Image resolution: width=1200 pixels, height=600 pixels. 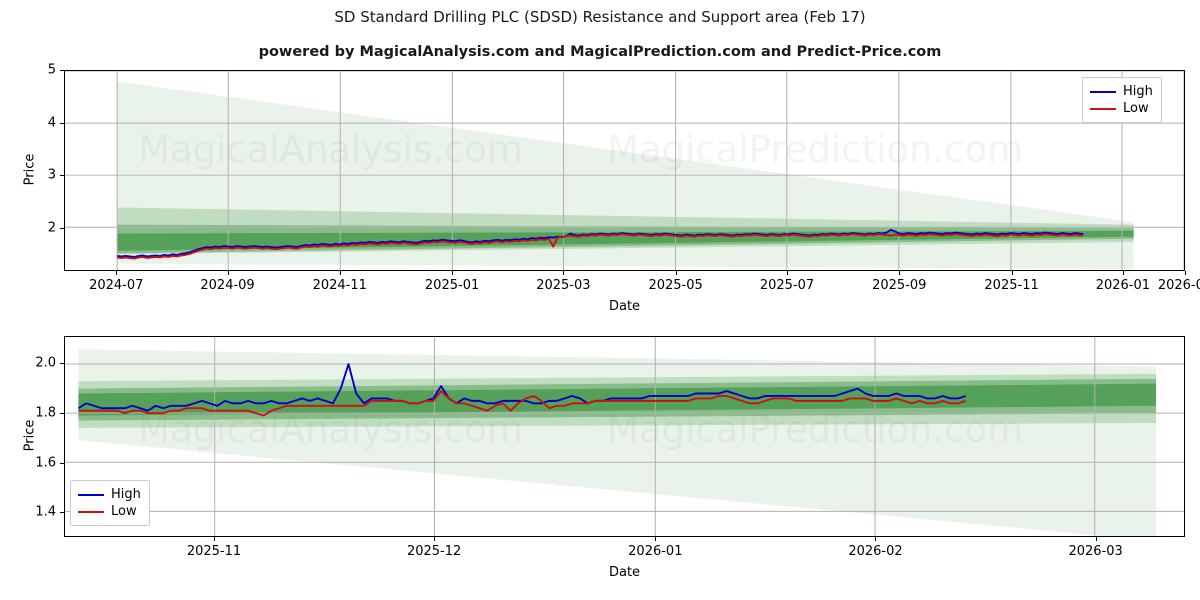 What do you see at coordinates (1178, 285) in the screenshot?
I see `overview-xtick-label: 2026-03` at bounding box center [1178, 285].